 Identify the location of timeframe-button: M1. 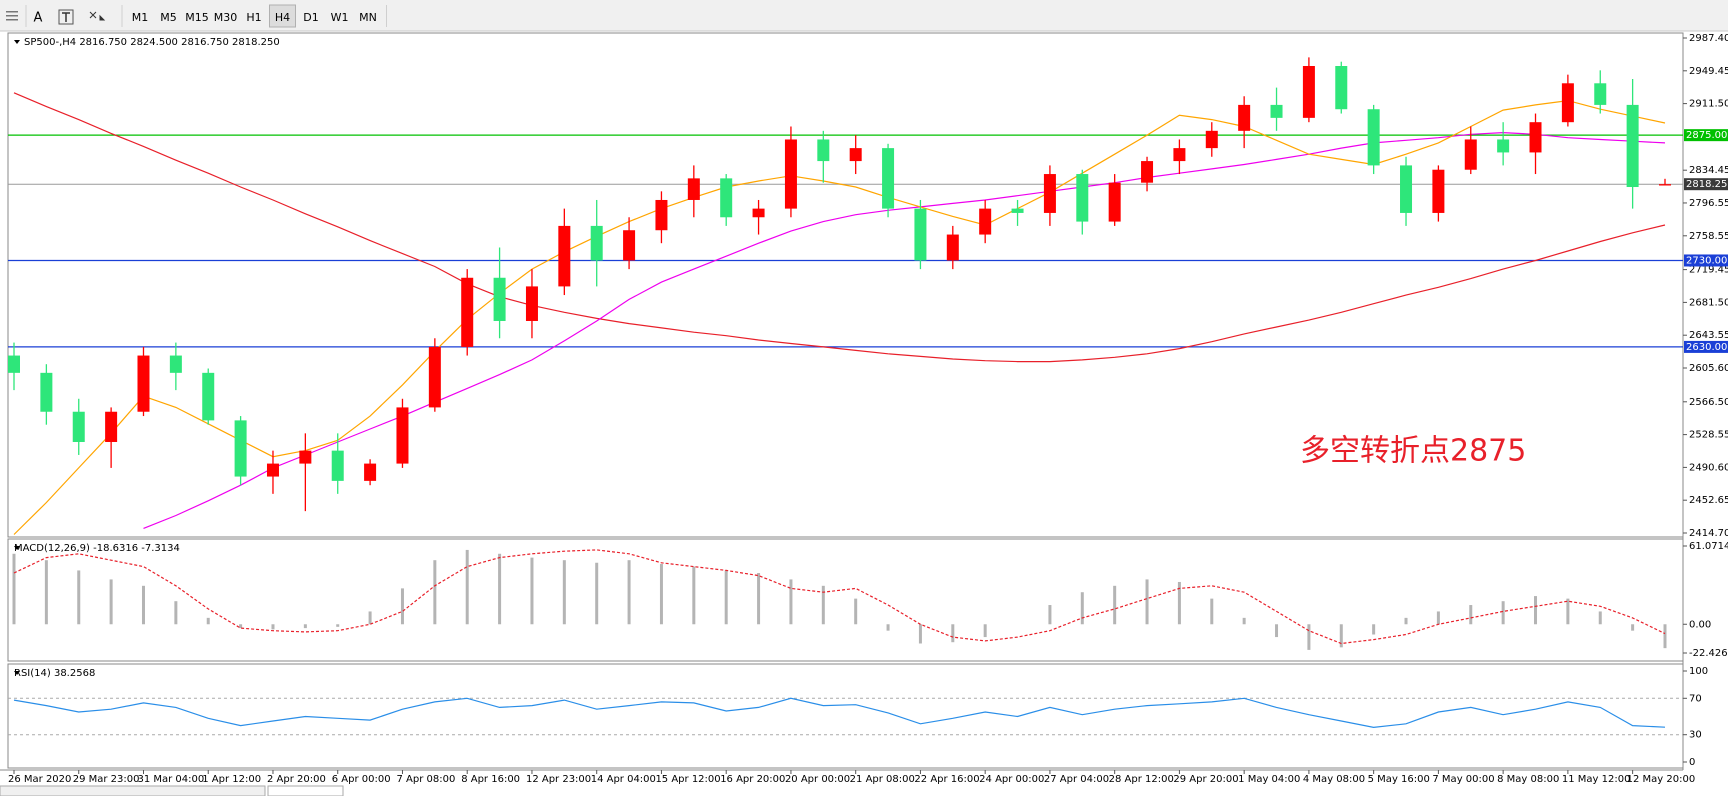
(140, 17).